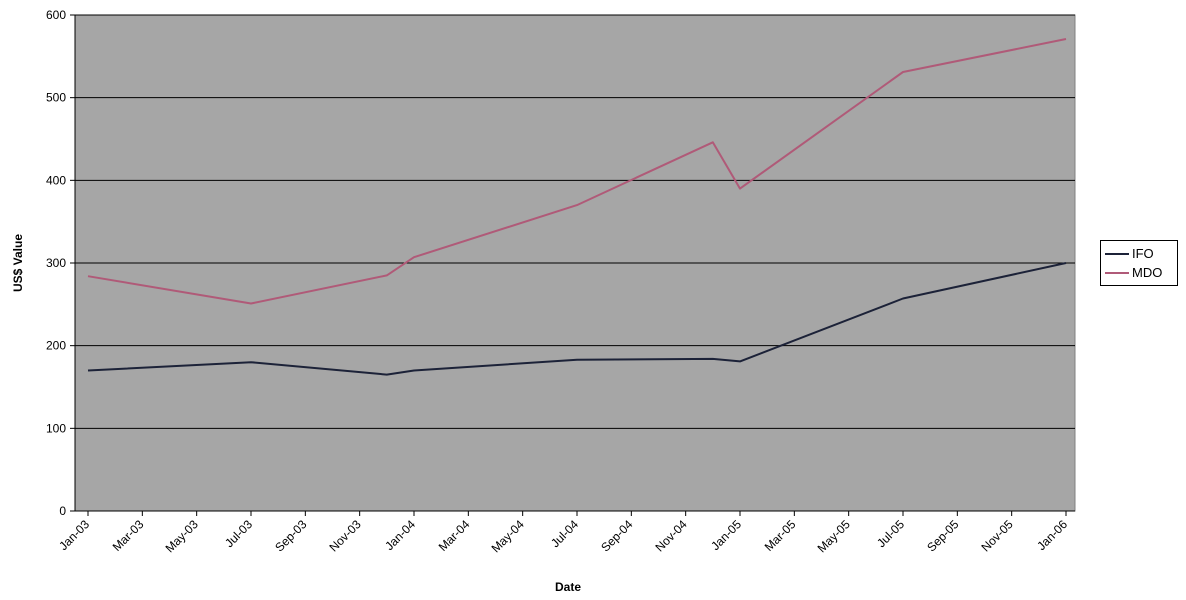  What do you see at coordinates (74, 535) in the screenshot?
I see `x-tick-label: Jan-03` at bounding box center [74, 535].